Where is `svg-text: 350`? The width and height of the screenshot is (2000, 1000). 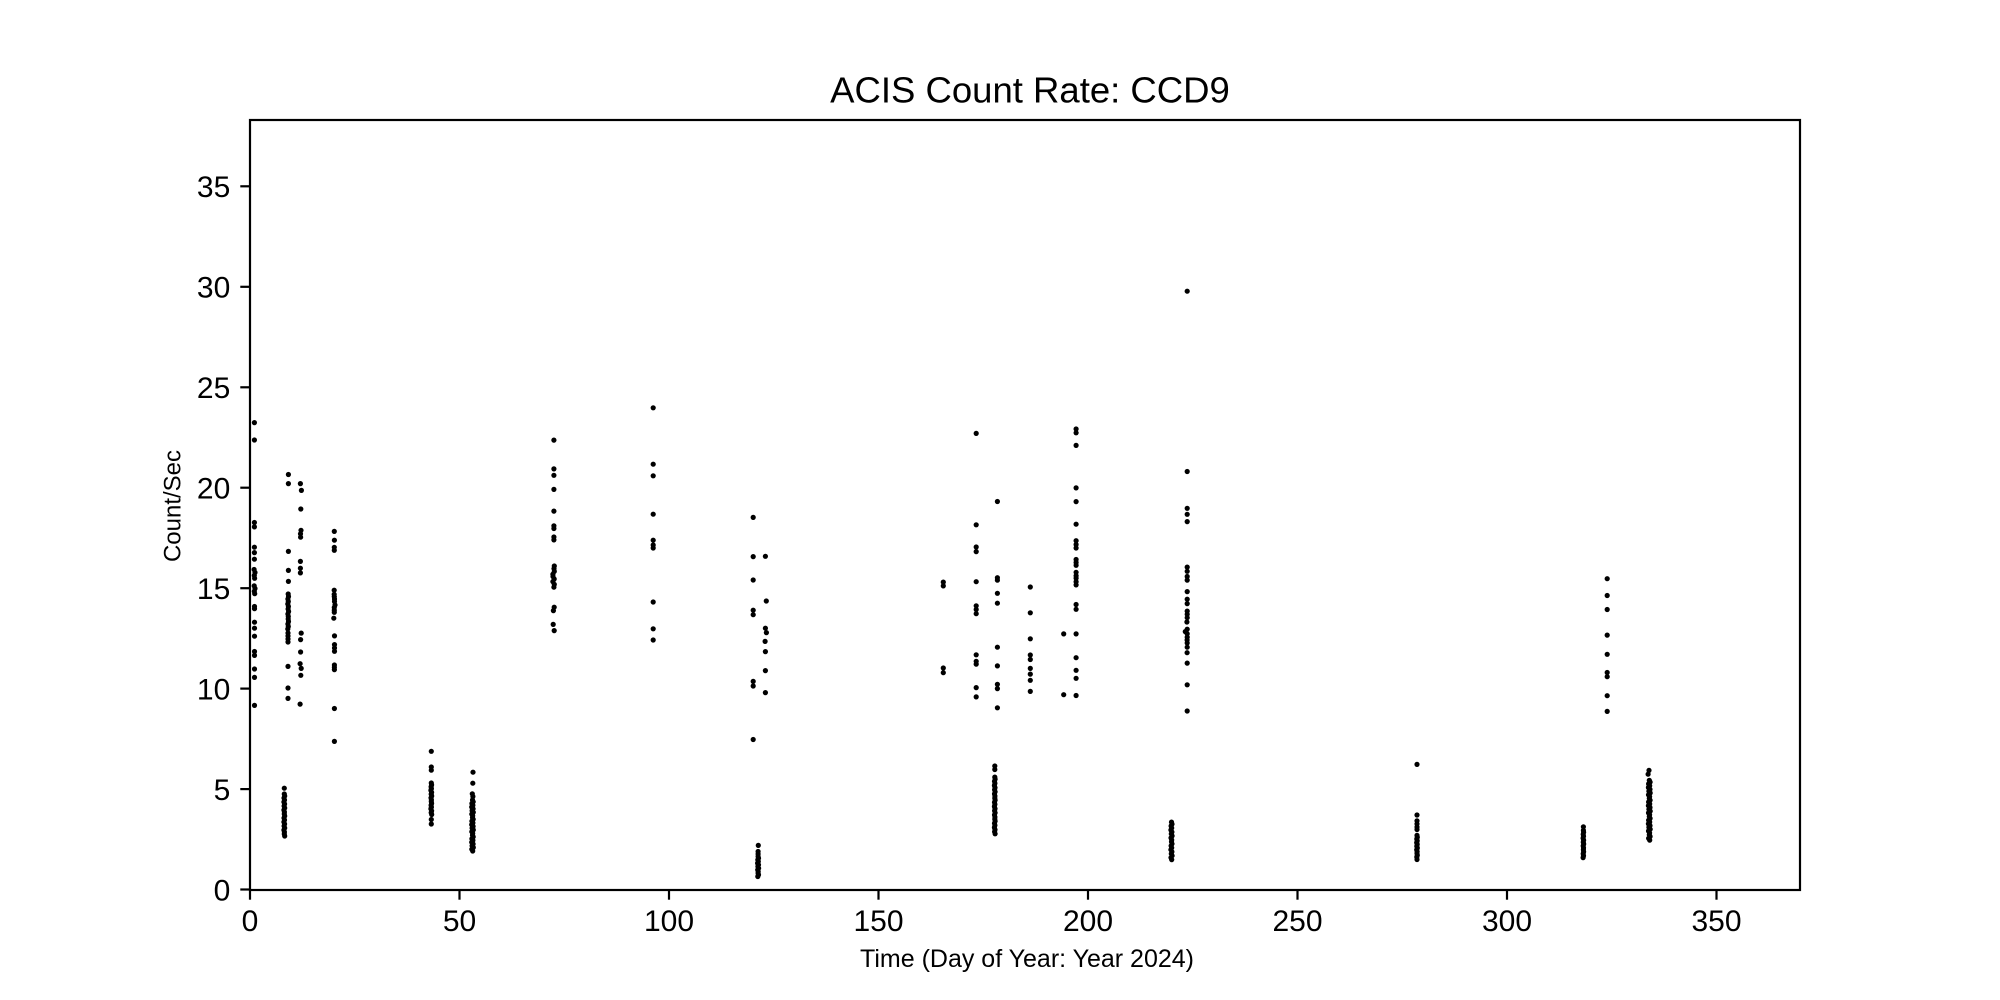
svg-text: 350 is located at coordinates (1716, 921).